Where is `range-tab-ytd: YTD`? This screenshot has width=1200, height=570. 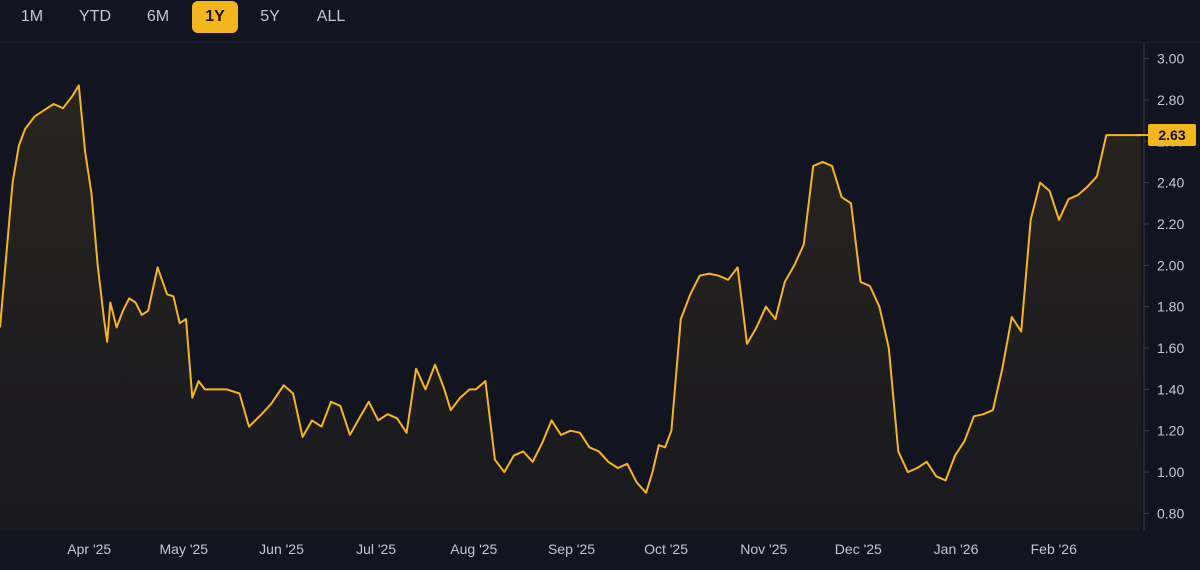
range-tab-ytd: YTD is located at coordinates (95, 16).